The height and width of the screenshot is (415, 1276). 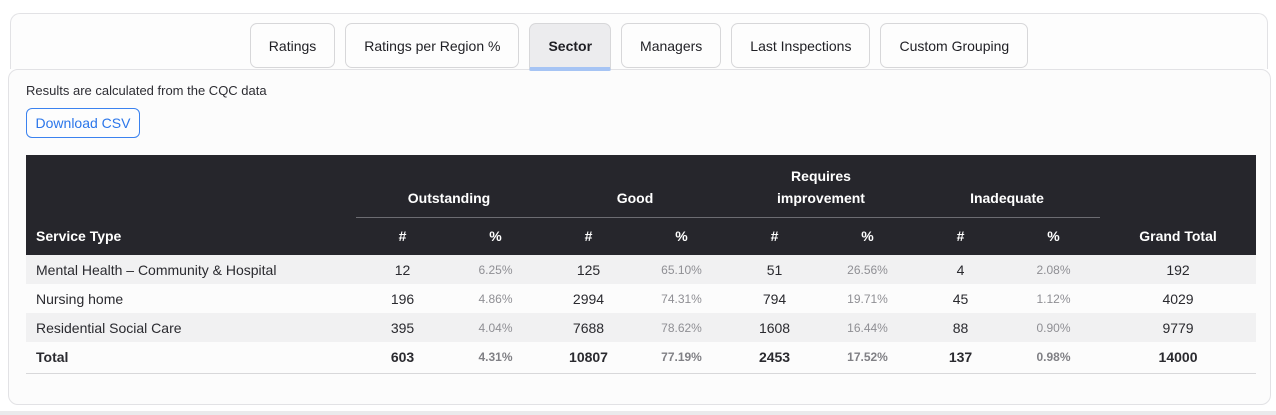 I want to click on count-cell: 51, so click(x=774, y=269).